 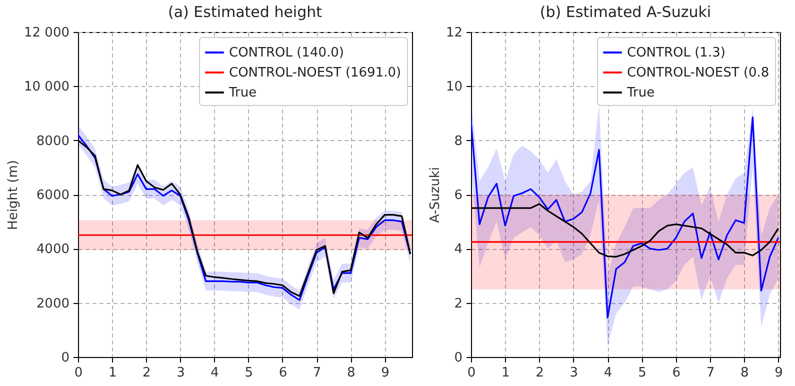 What do you see at coordinates (286, 53) in the screenshot?
I see `legend-label: CONTROL (140.0)` at bounding box center [286, 53].